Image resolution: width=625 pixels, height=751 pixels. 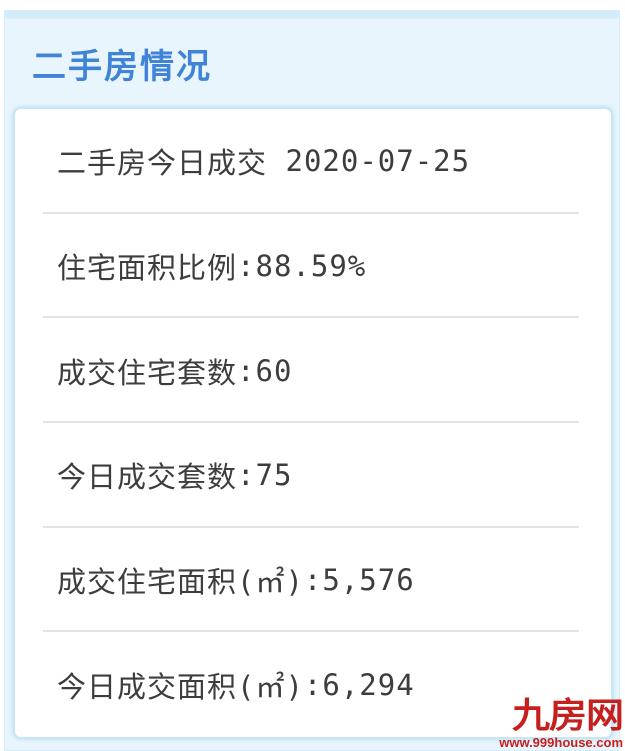 I want to click on site-logo: 九房网, so click(x=567, y=716).